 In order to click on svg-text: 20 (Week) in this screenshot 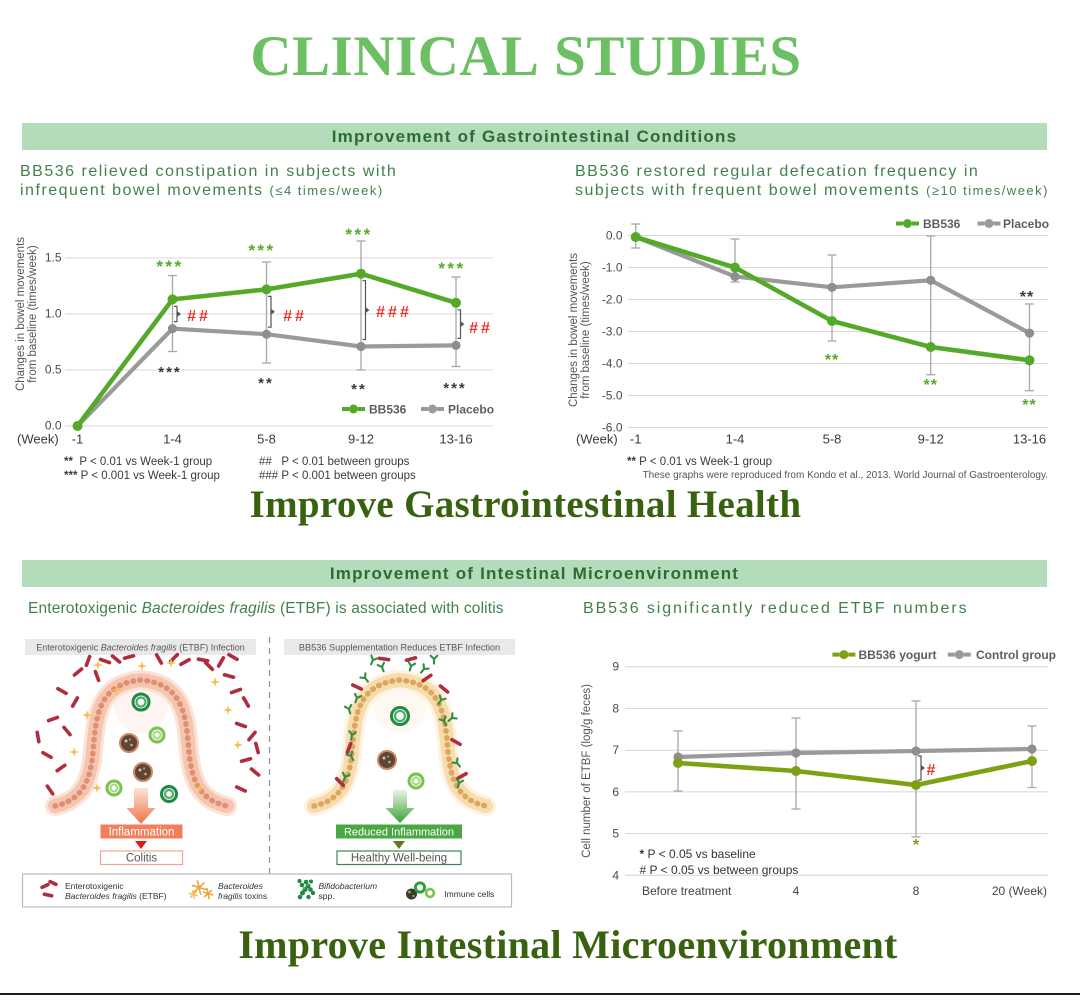, I will do `click(1019, 891)`.